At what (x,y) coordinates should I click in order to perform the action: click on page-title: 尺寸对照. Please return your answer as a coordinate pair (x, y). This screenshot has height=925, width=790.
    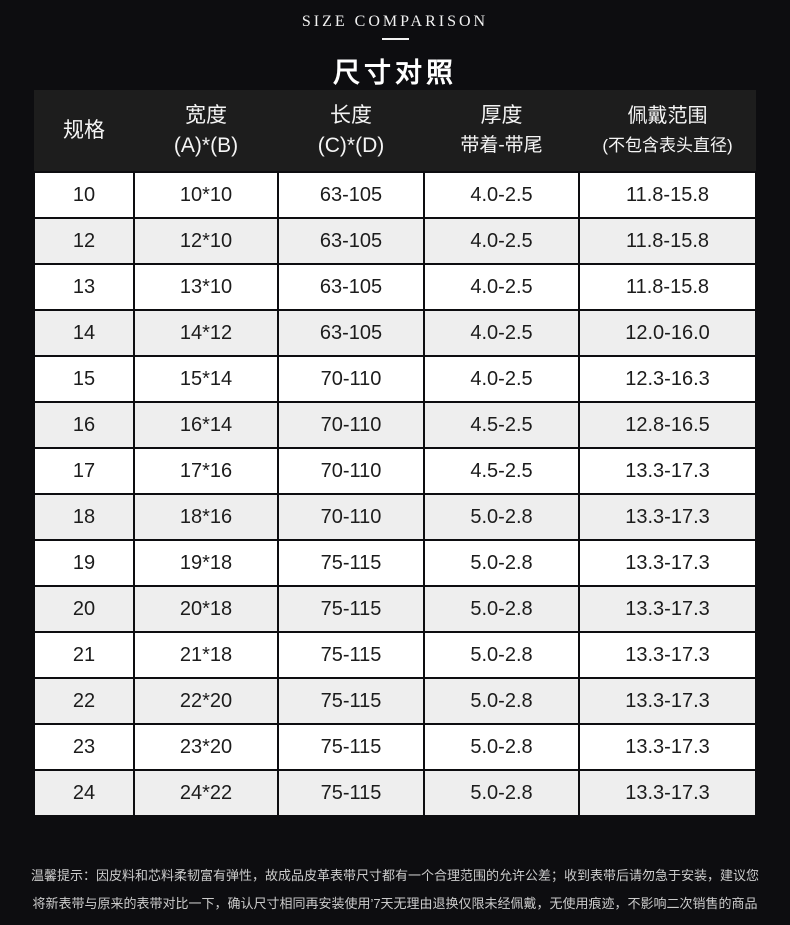
    Looking at the image, I should click on (395, 73).